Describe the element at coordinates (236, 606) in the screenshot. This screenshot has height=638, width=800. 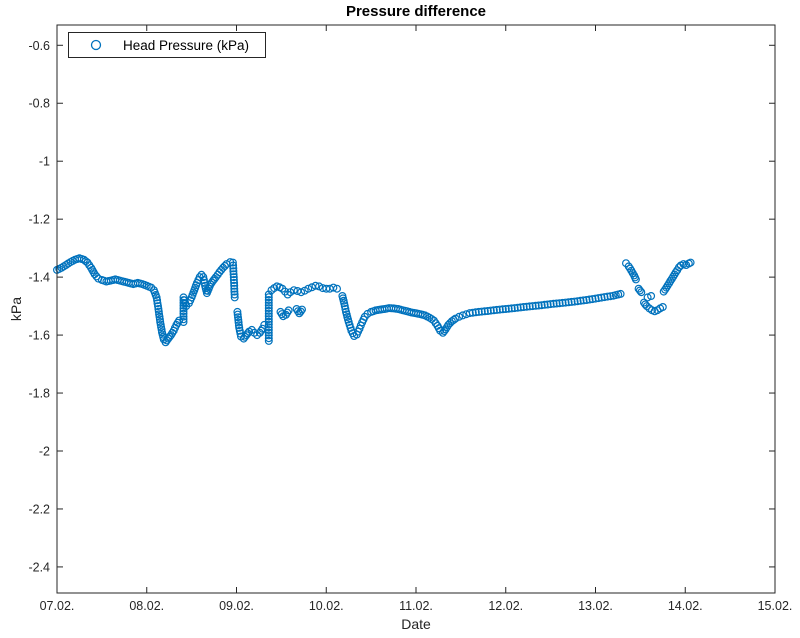
I see `x-tick-label: 09.02.` at that location.